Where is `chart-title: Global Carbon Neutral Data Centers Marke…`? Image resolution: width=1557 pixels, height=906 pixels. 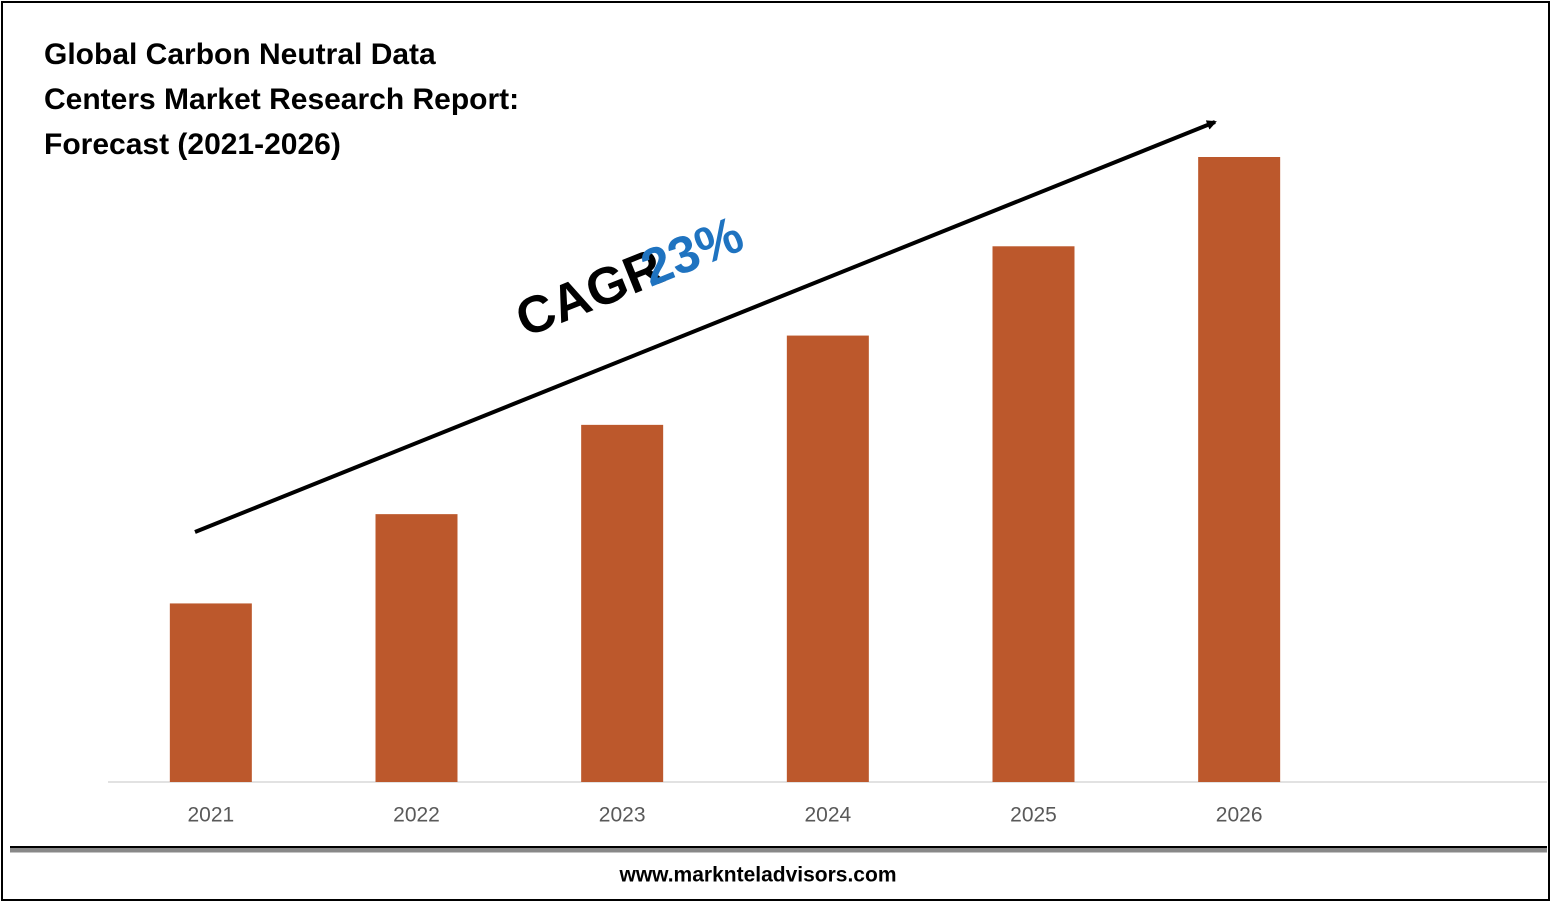 chart-title: Global Carbon Neutral Data Centers Marke… is located at coordinates (282, 99).